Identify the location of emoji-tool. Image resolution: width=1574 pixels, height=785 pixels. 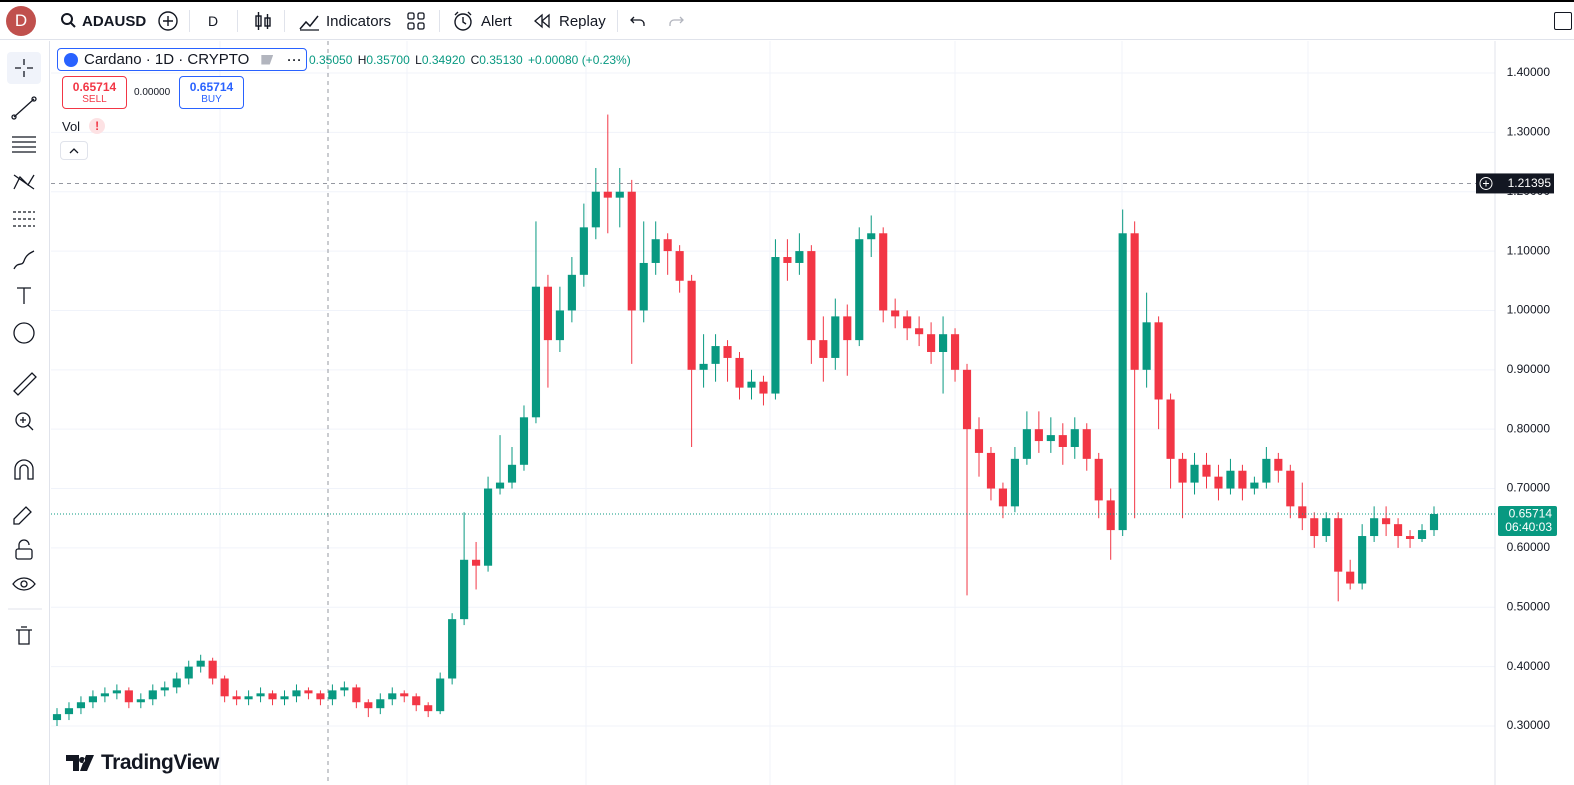
(24, 333).